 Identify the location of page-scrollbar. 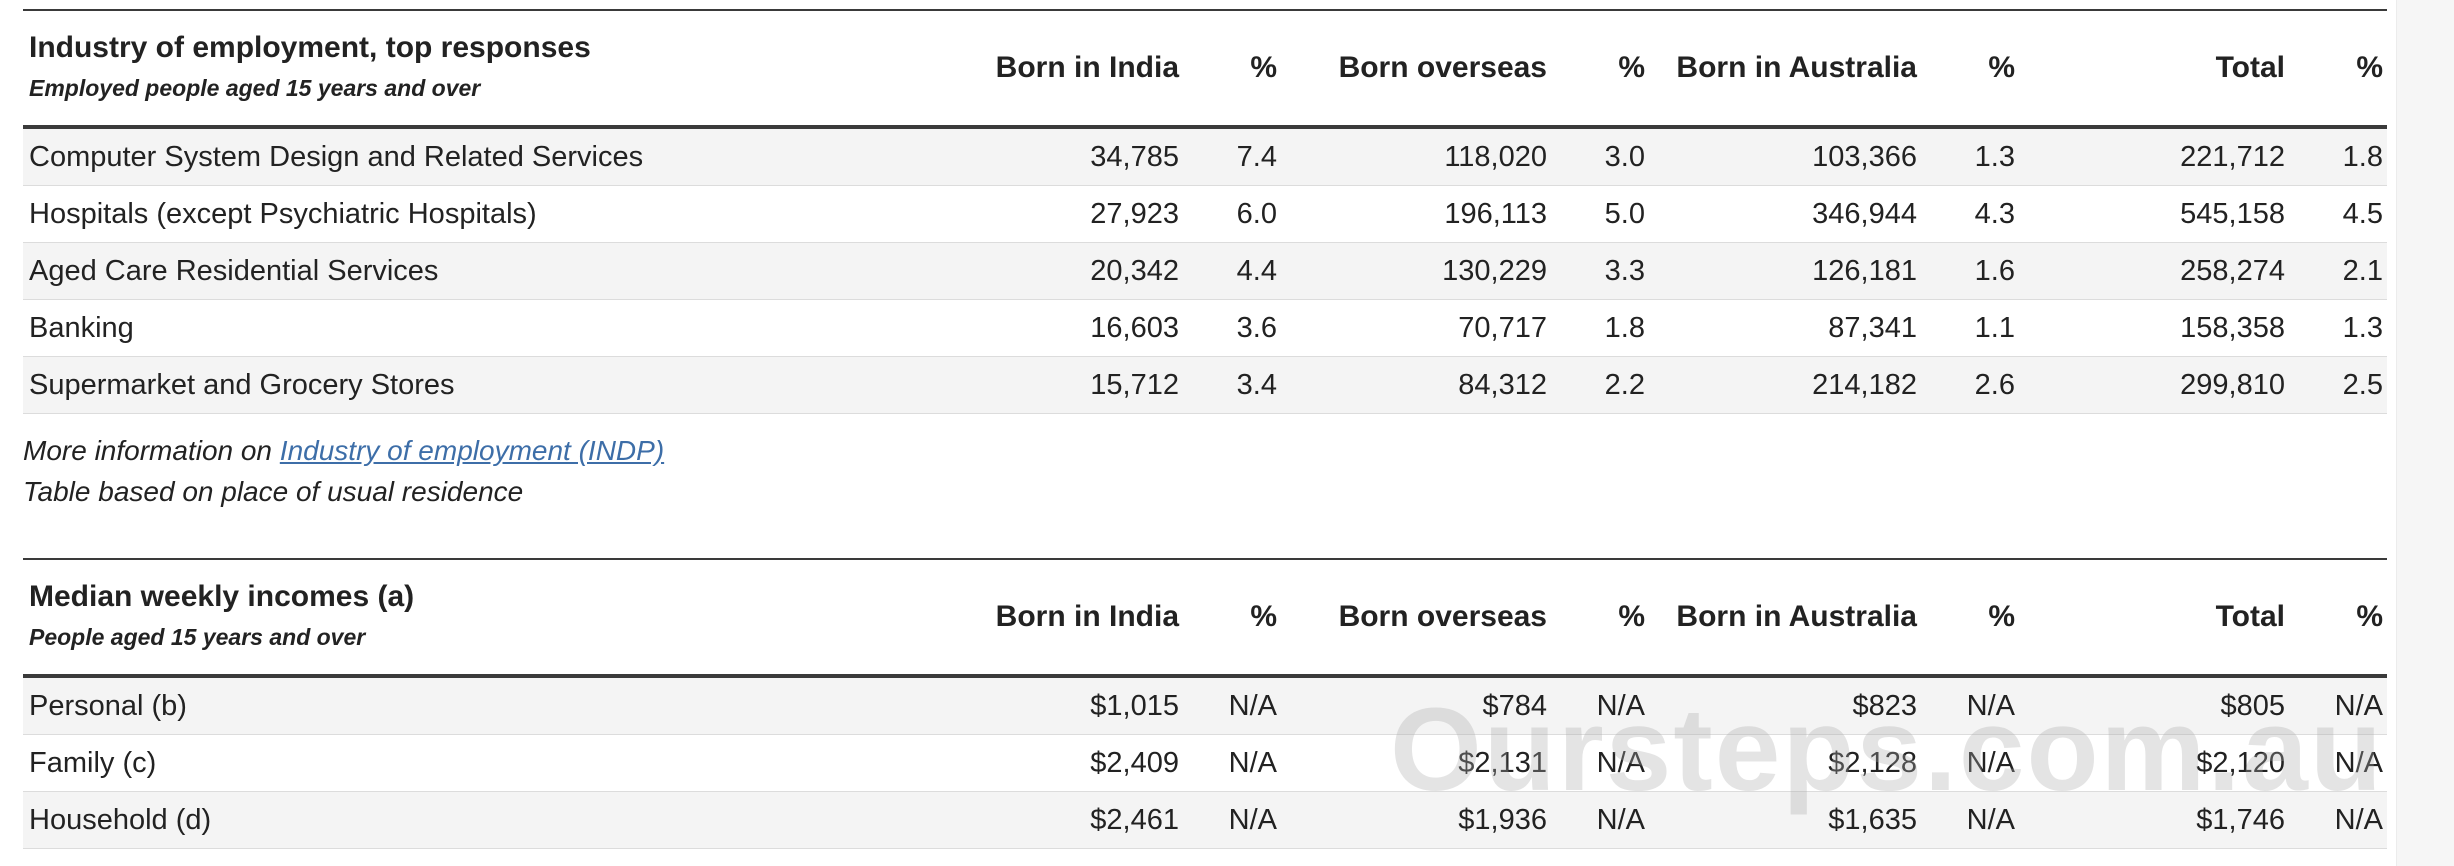
(2425, 433).